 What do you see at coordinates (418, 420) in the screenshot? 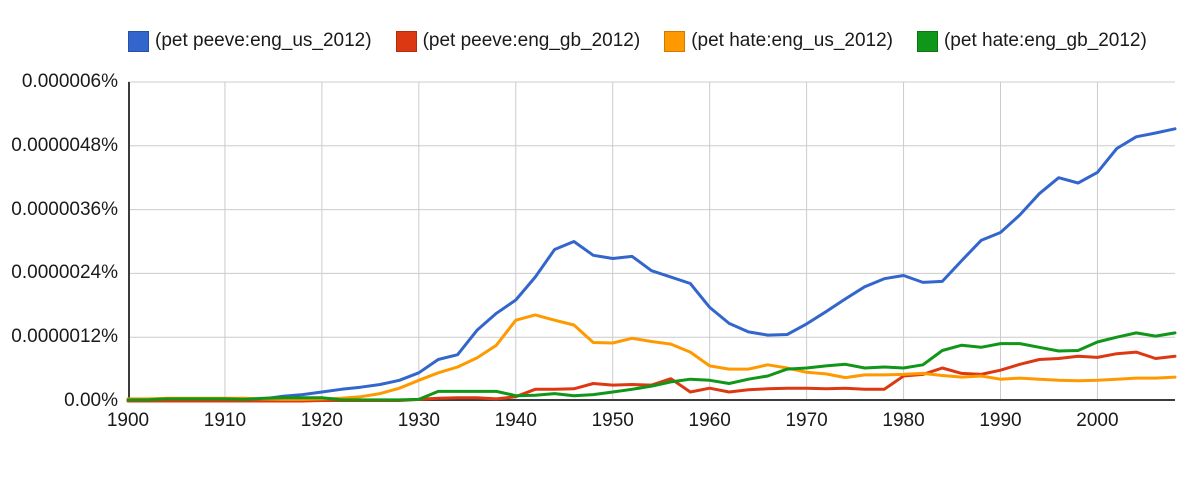
I see `x-axis-tick-label: 1930` at bounding box center [418, 420].